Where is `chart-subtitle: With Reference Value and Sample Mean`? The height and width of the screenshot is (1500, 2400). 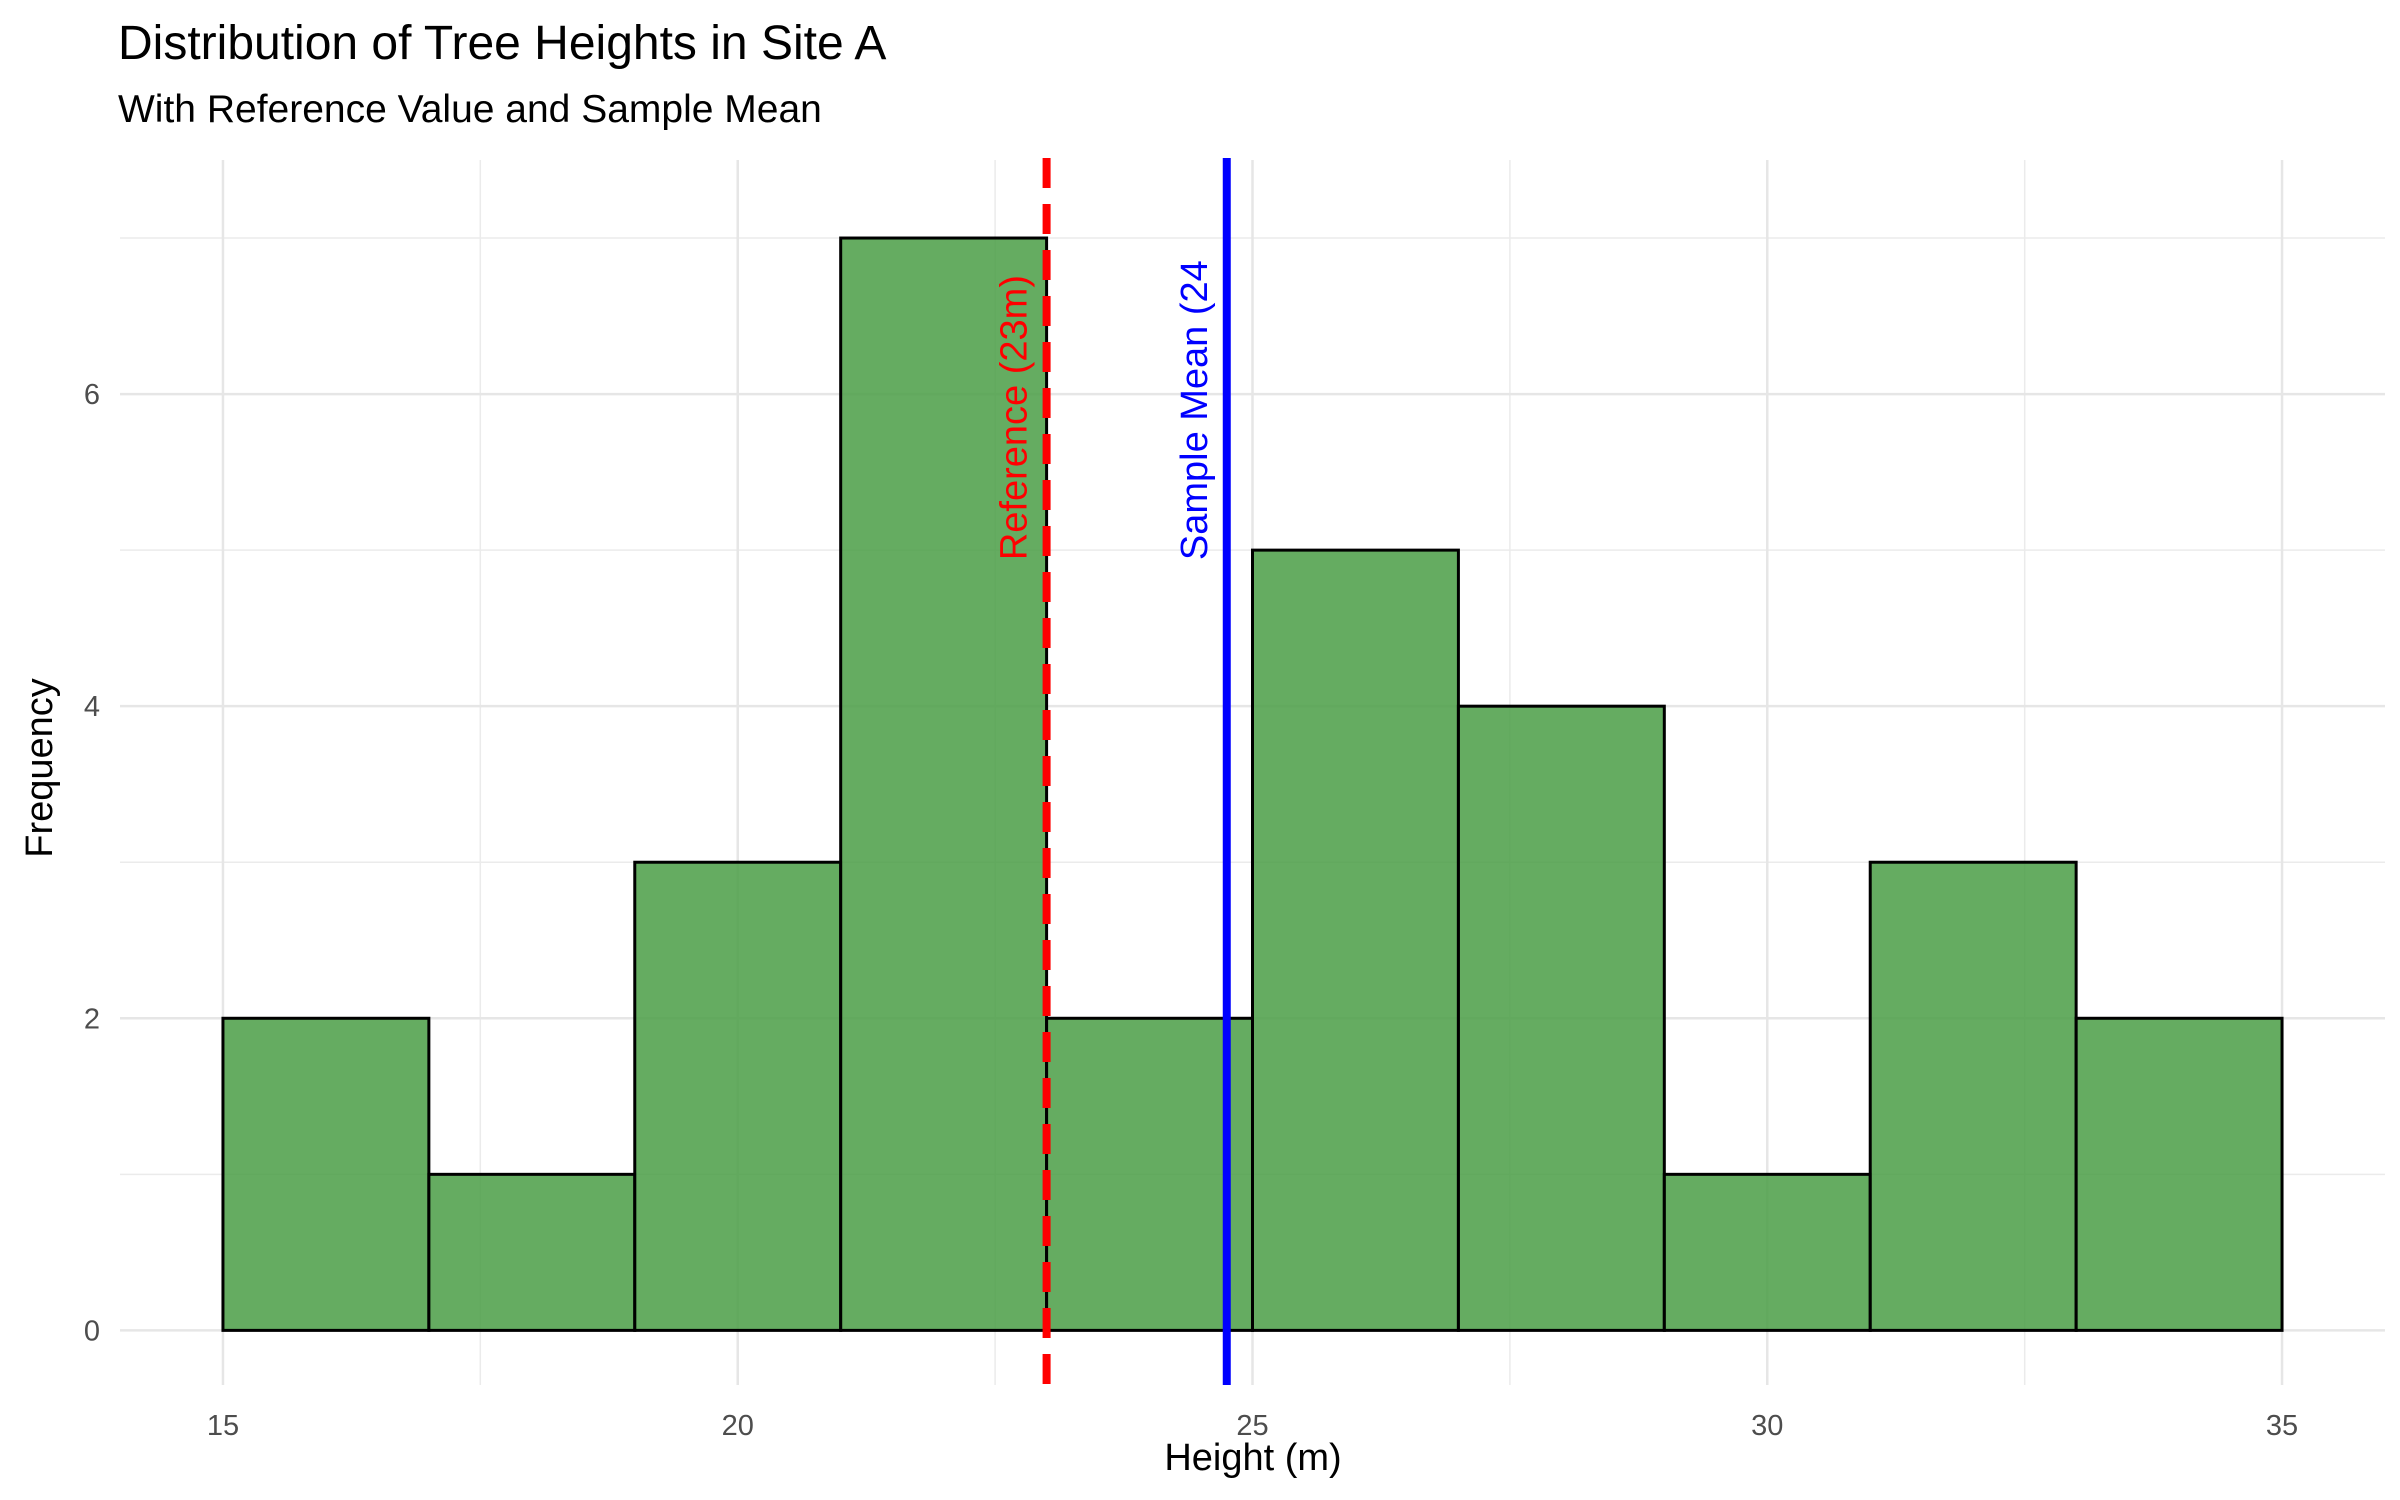
chart-subtitle: With Reference Value and Sample Mean is located at coordinates (470, 109).